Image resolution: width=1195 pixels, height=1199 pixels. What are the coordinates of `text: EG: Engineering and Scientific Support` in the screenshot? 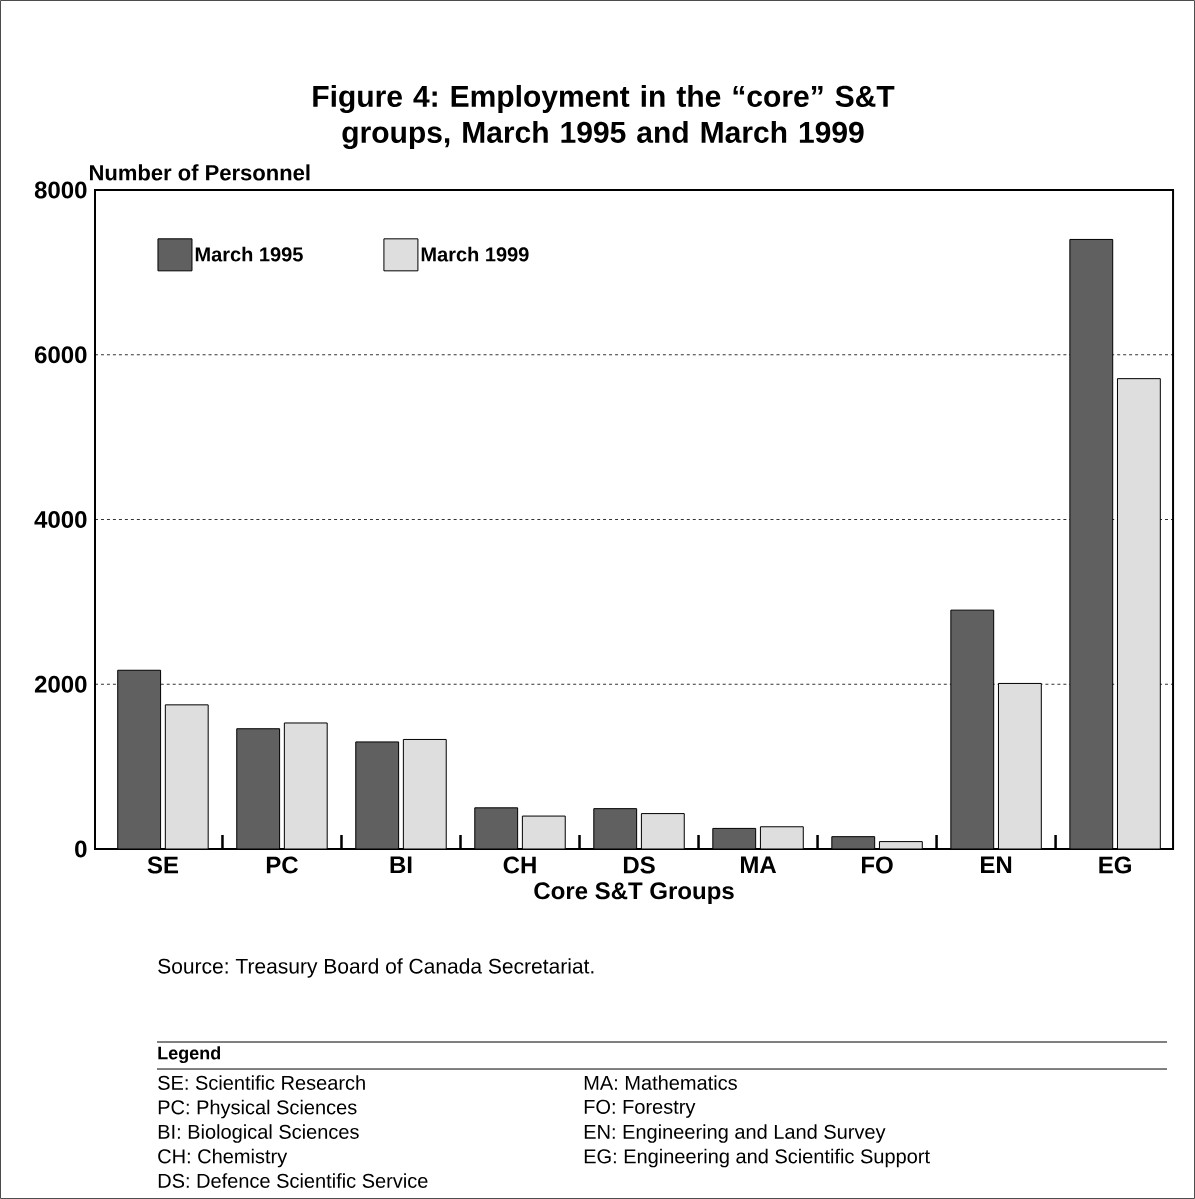 It's located at (757, 1158).